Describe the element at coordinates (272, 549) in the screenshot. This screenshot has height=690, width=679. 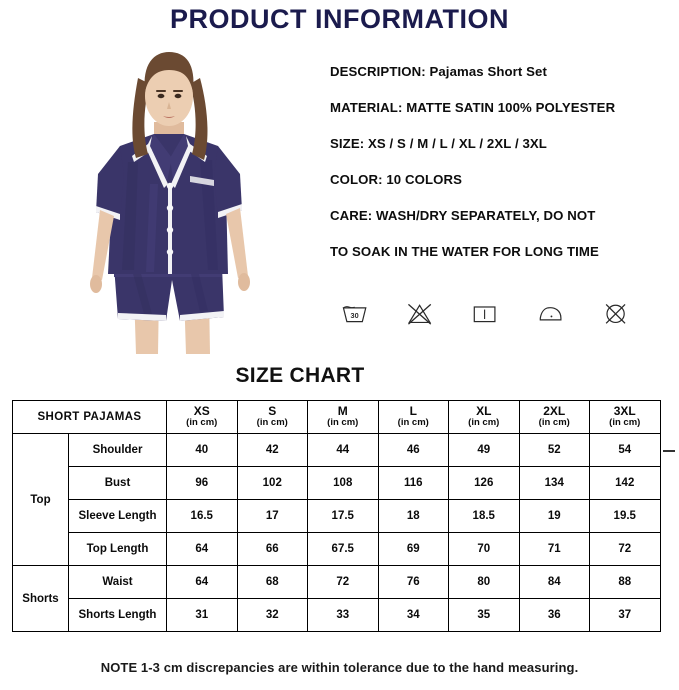
I see `cell-toplen-s: 66` at that location.